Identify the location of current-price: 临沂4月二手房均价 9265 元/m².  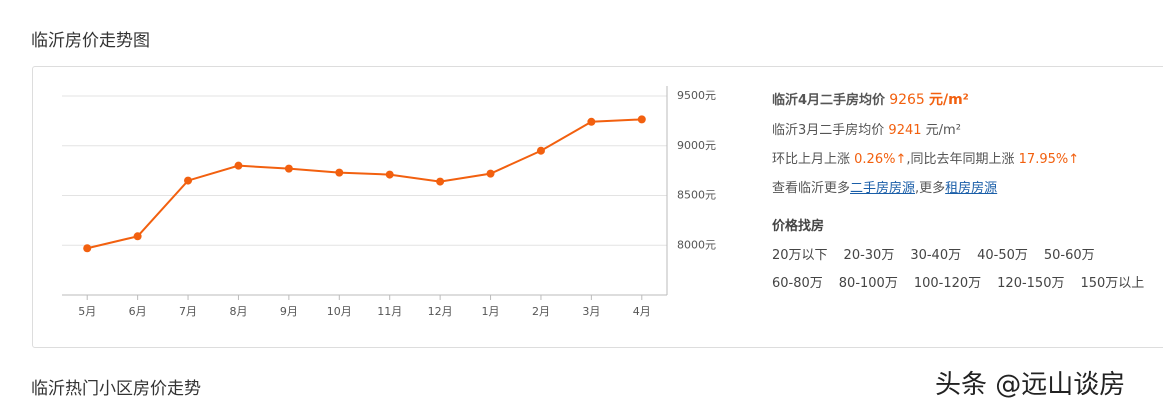
(870, 99).